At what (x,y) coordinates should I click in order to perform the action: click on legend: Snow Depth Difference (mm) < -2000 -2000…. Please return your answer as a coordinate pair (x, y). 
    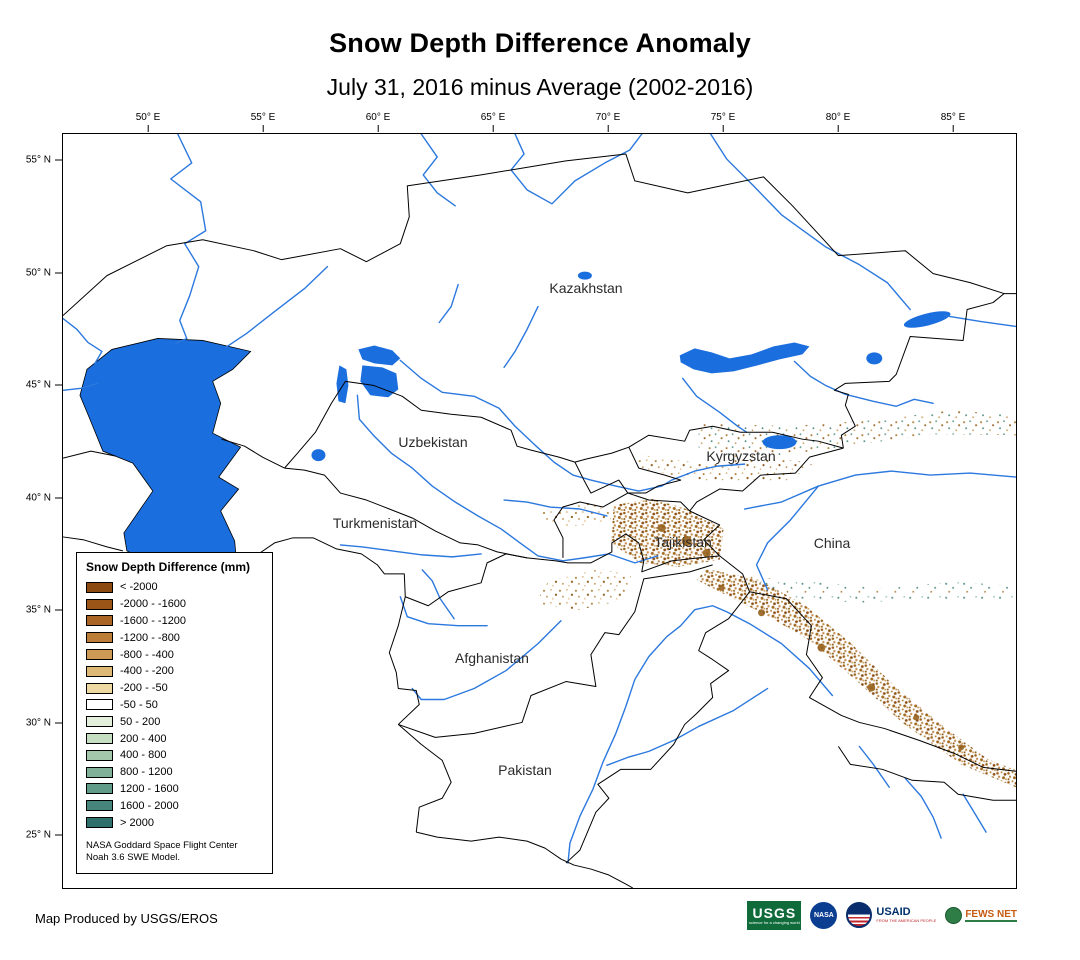
    Looking at the image, I should click on (174, 713).